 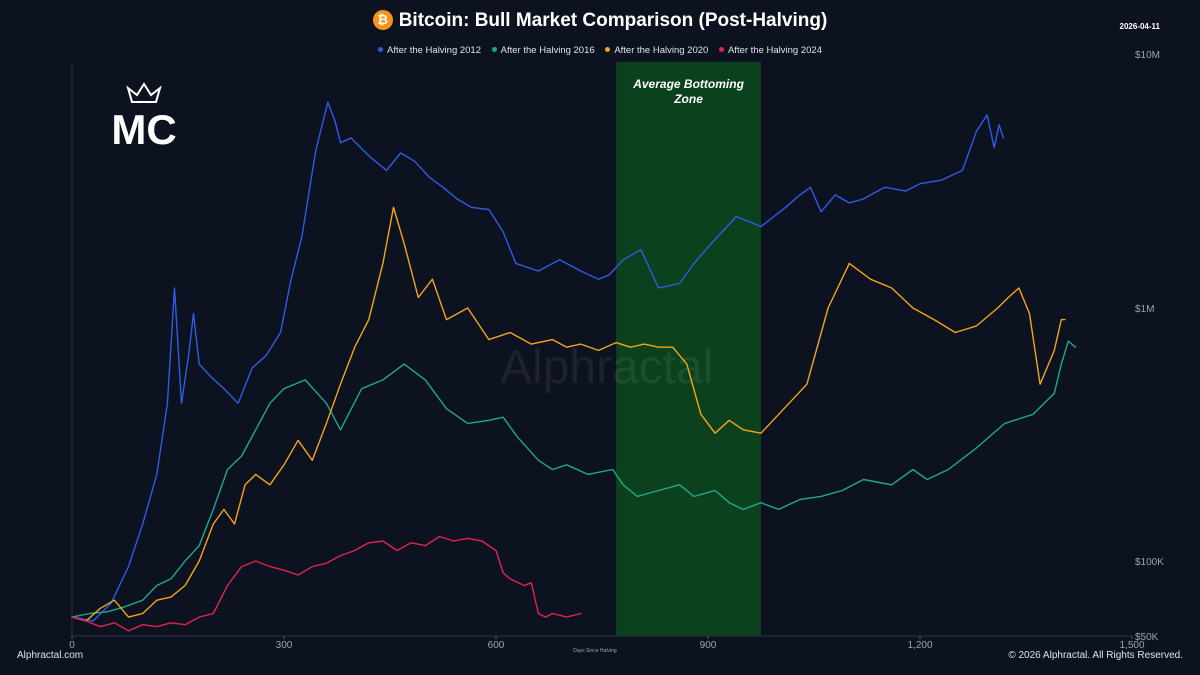 I want to click on y-tick-label: $10M, so click(x=1147, y=55).